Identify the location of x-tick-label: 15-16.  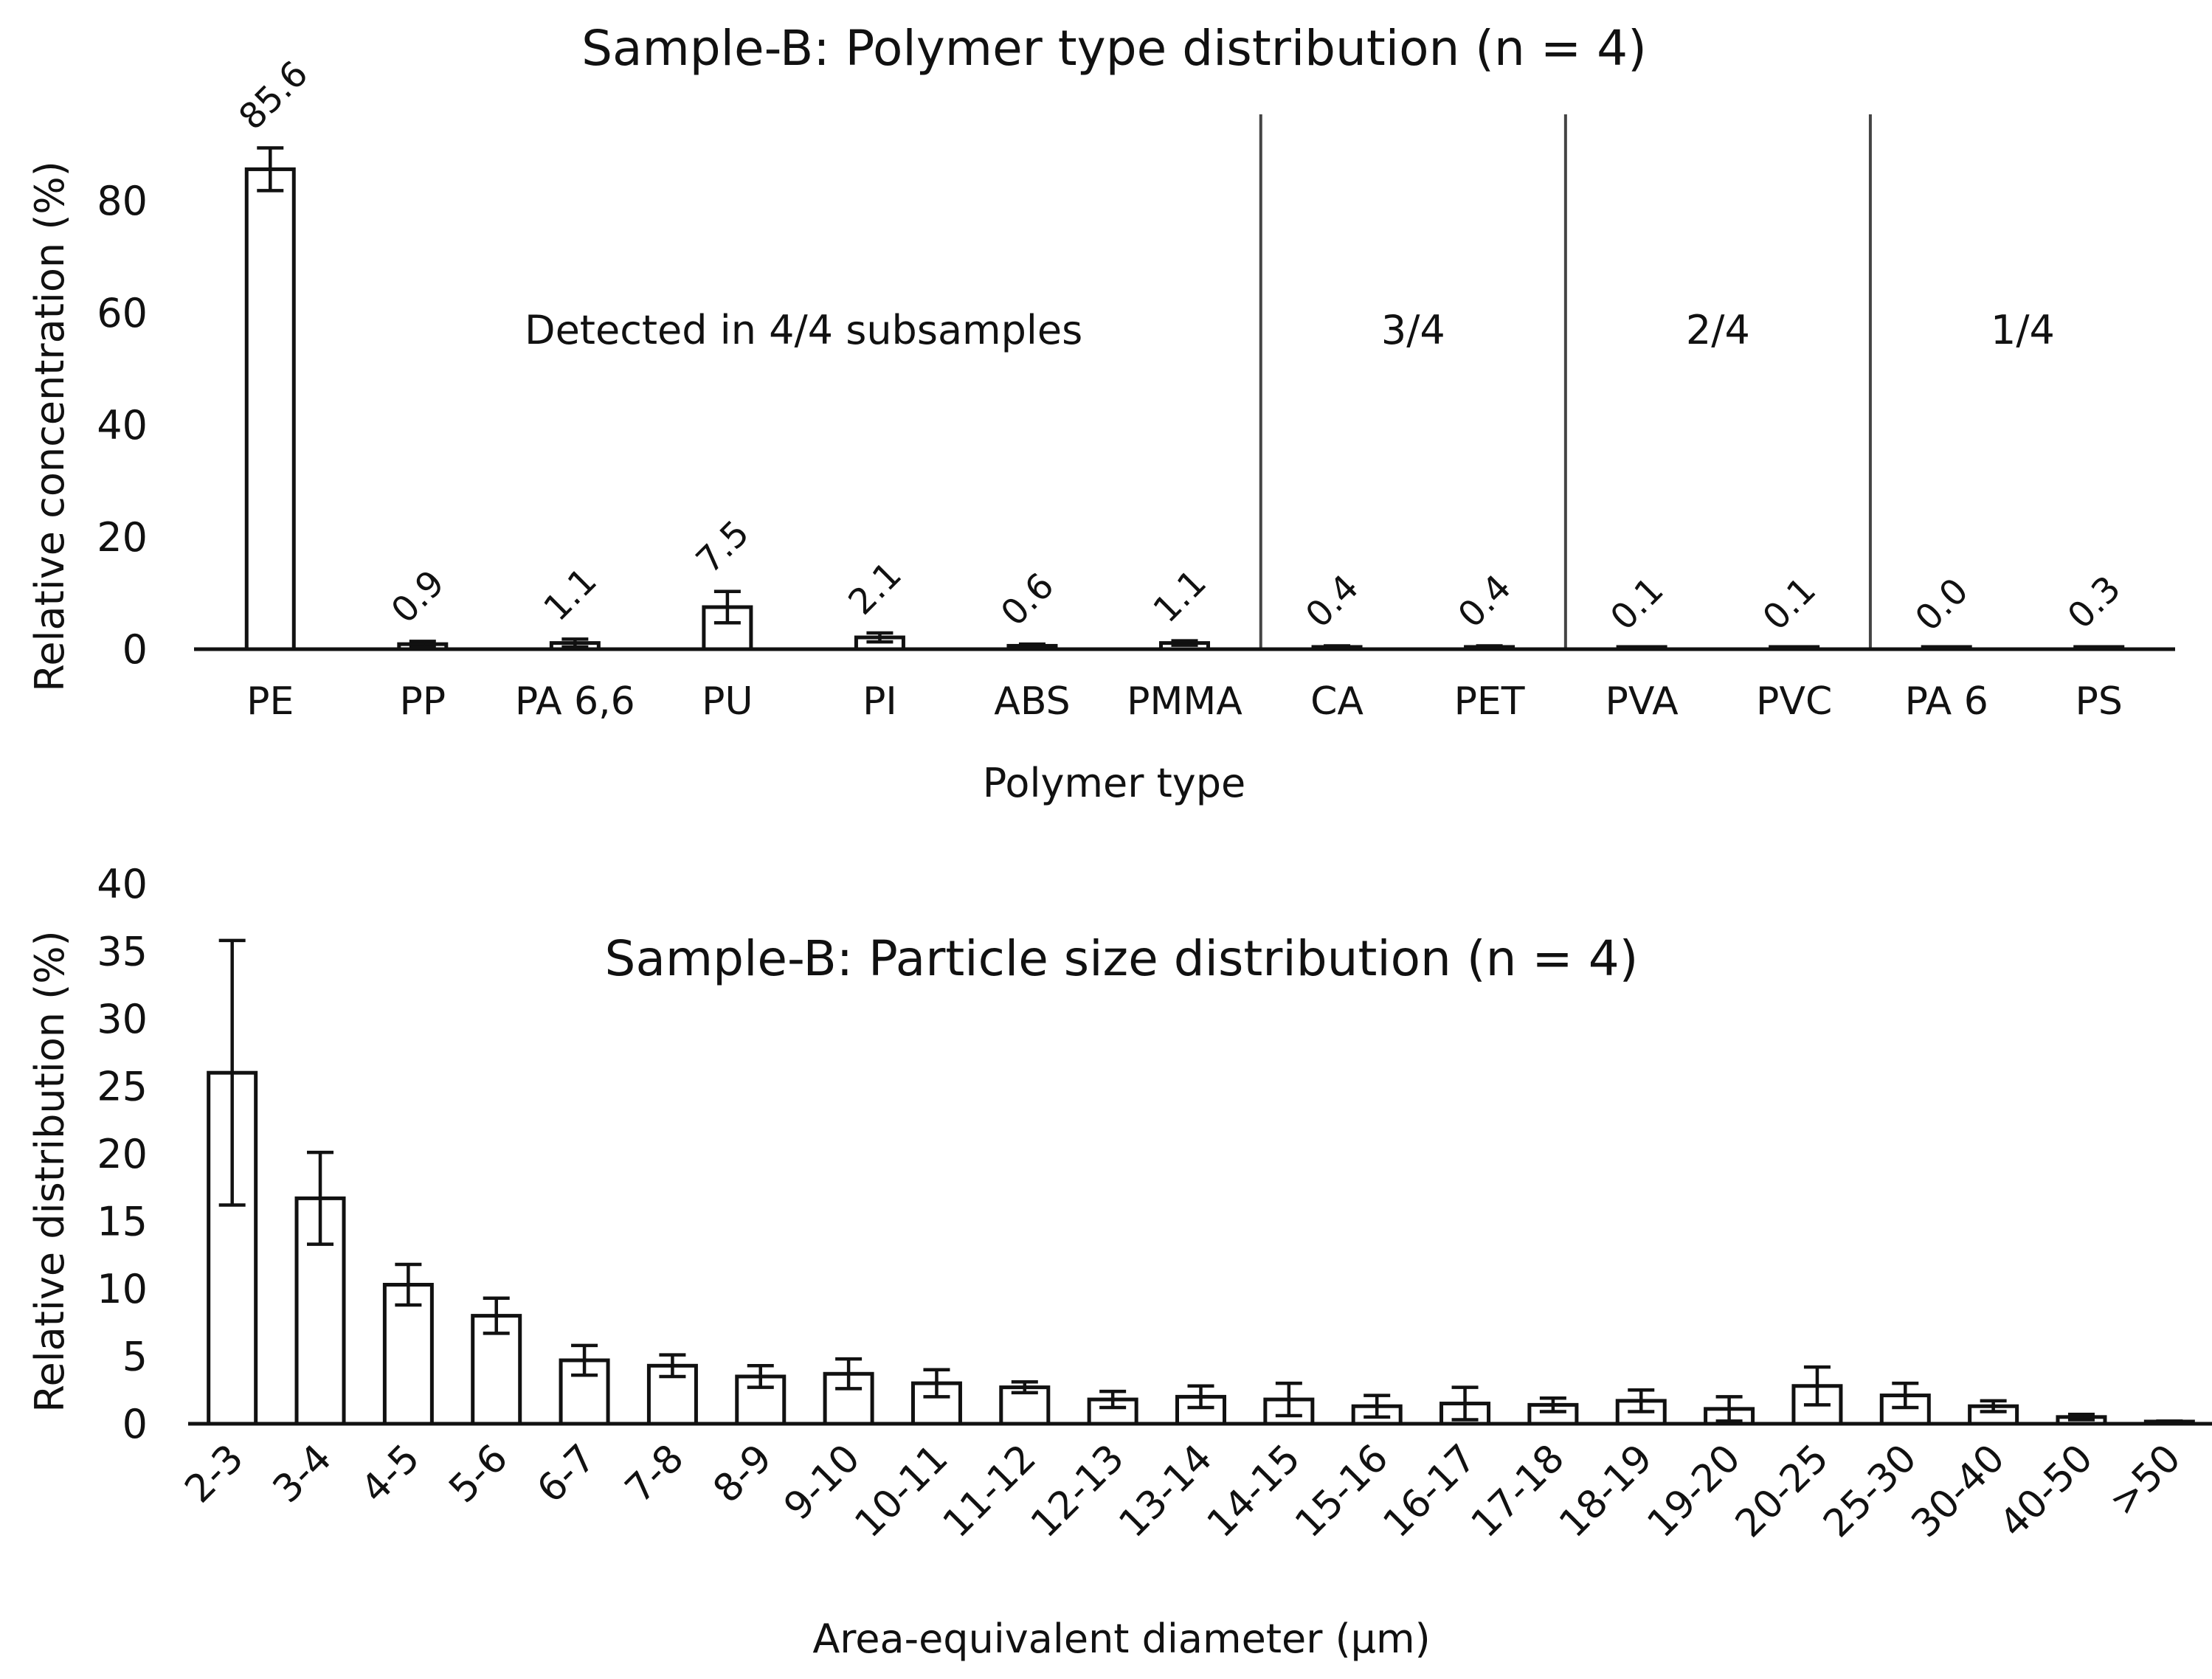
(1342, 1491).